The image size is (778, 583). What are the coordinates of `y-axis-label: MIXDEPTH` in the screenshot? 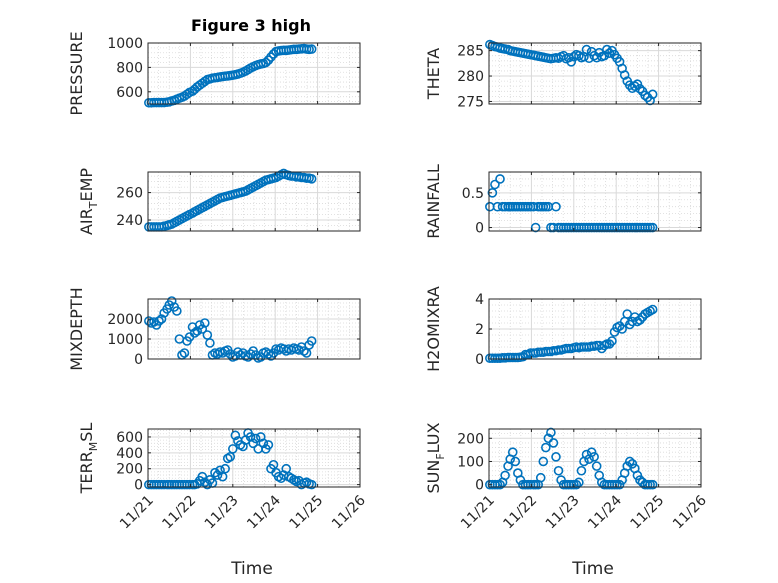 It's located at (76, 328).